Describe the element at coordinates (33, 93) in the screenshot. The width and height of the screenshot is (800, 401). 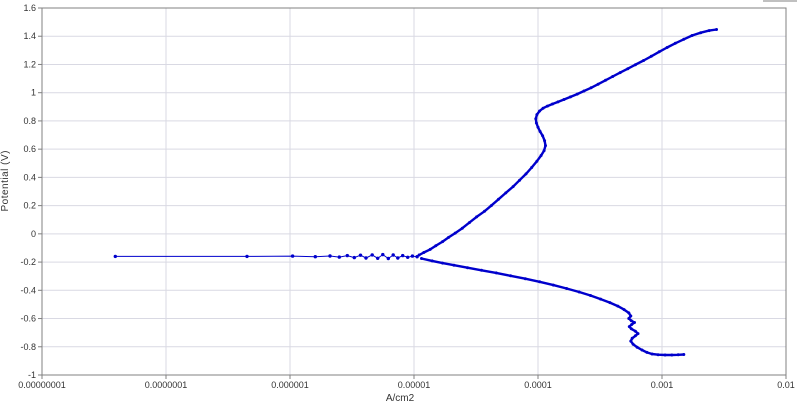
I see `y-tick-label: 1` at that location.